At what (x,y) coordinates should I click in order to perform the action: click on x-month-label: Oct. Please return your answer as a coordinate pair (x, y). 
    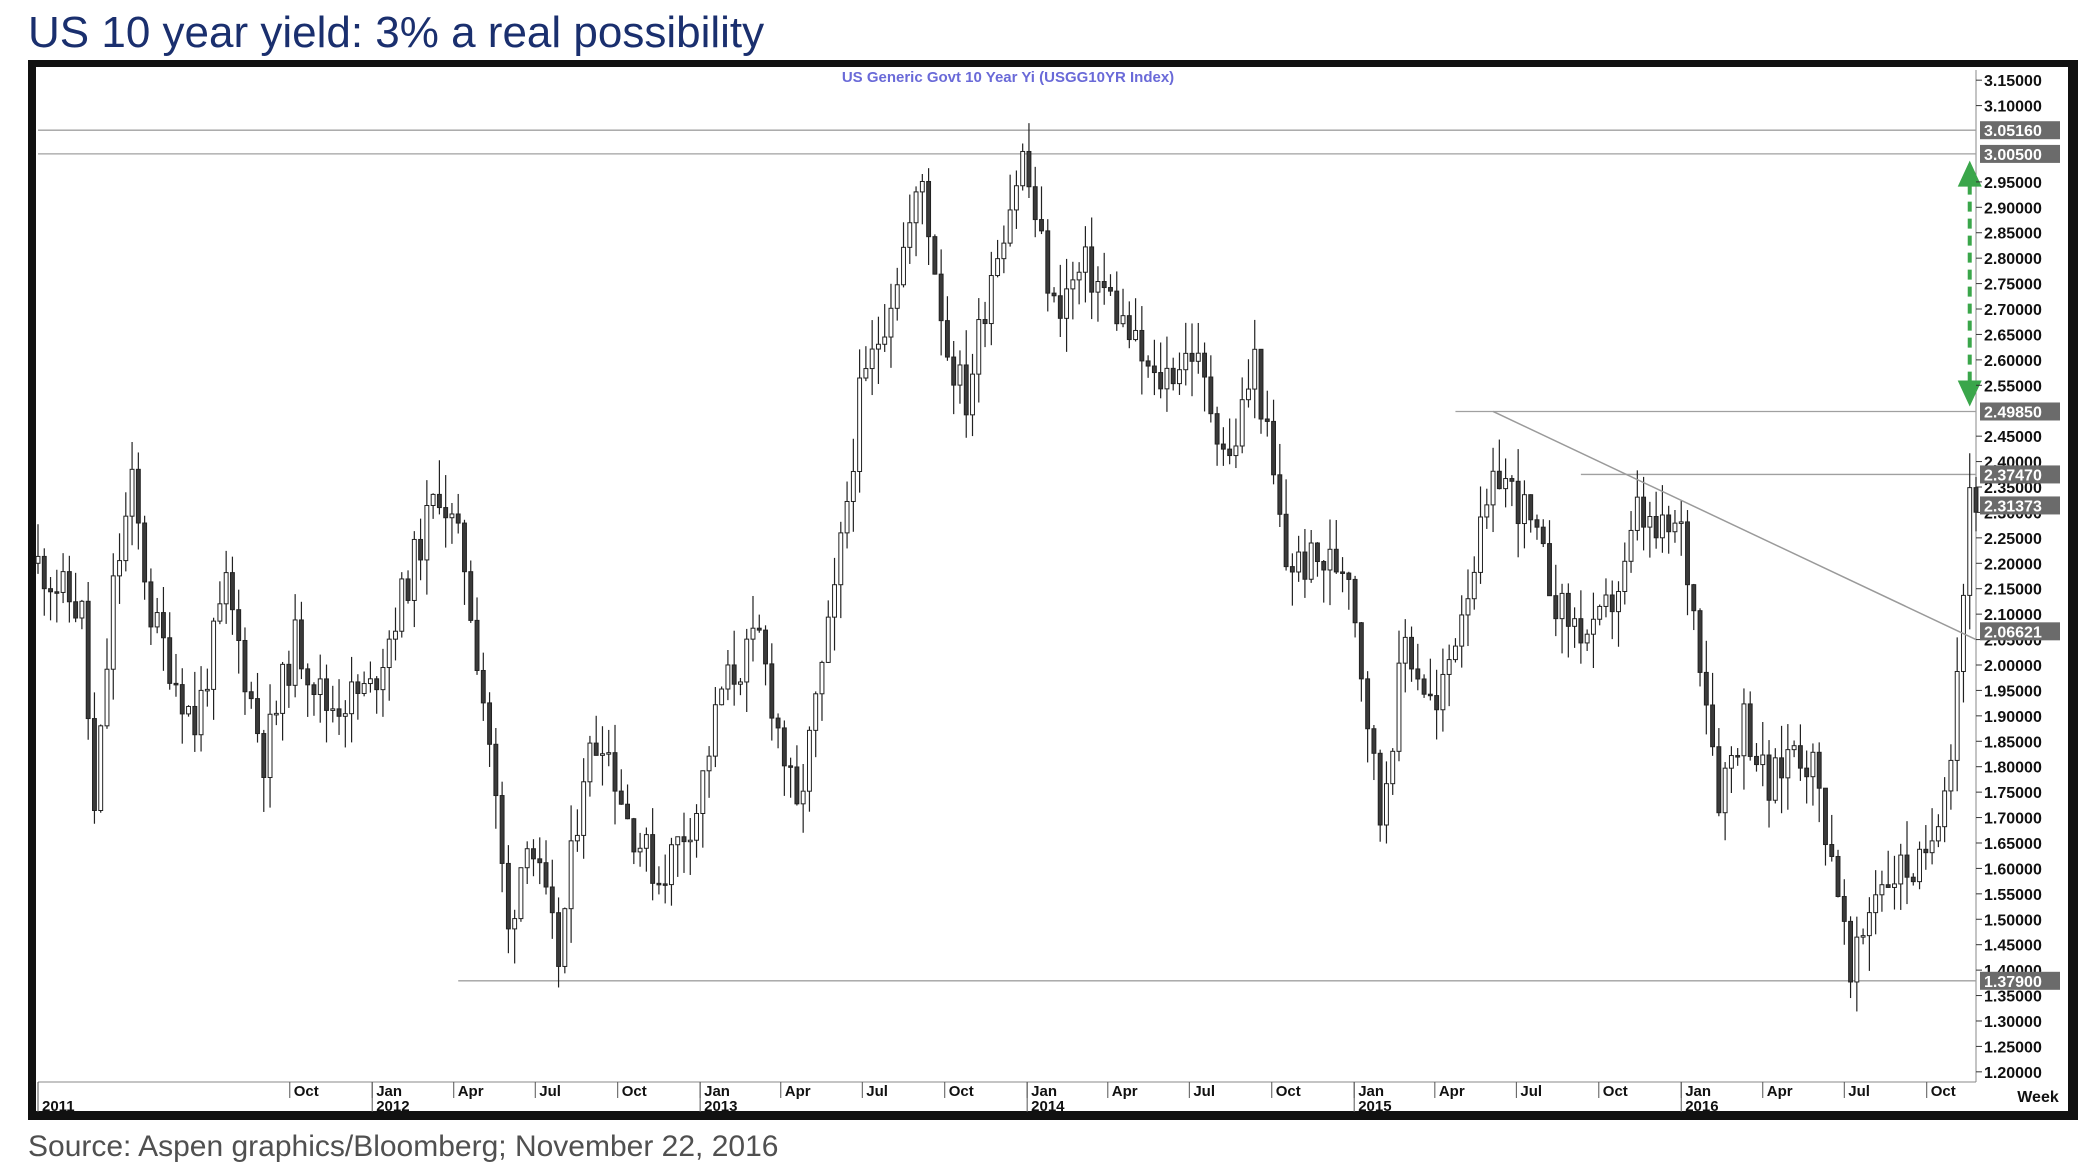
    Looking at the image, I should click on (1615, 1091).